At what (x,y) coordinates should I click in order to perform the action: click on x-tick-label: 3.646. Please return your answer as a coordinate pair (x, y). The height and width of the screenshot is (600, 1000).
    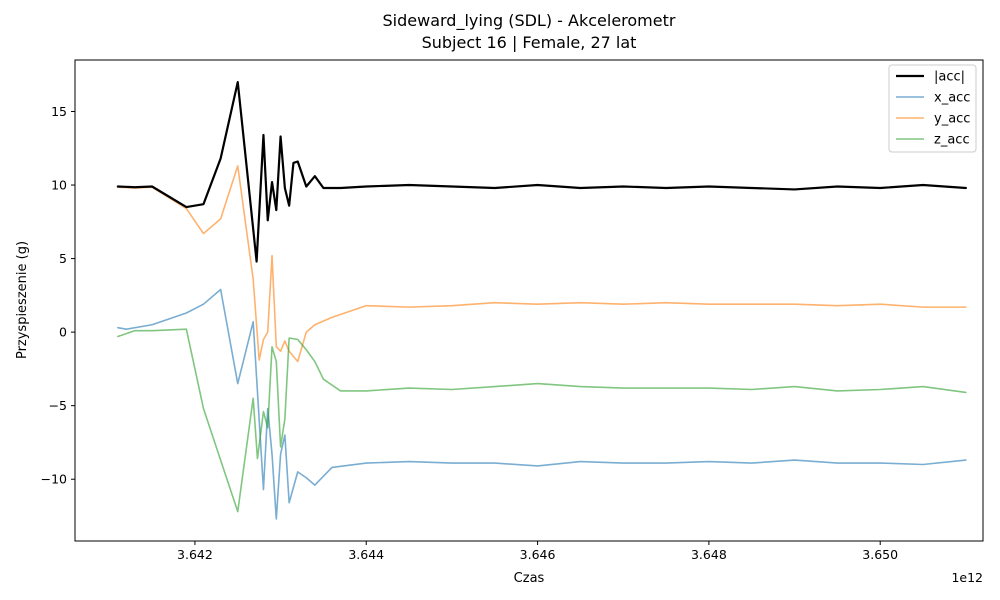
    Looking at the image, I should click on (538, 554).